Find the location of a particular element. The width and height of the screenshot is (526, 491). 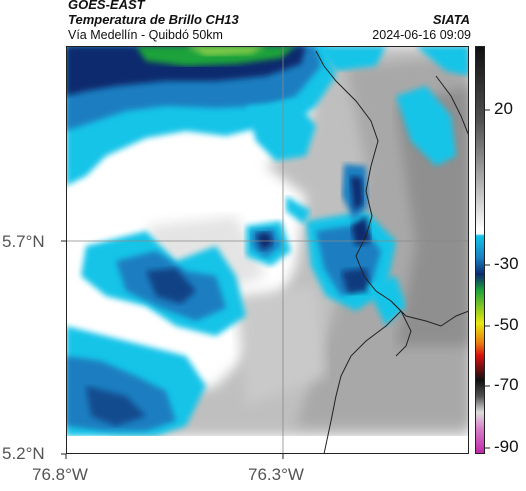

colorbar-label: -90 is located at coordinates (506, 446).